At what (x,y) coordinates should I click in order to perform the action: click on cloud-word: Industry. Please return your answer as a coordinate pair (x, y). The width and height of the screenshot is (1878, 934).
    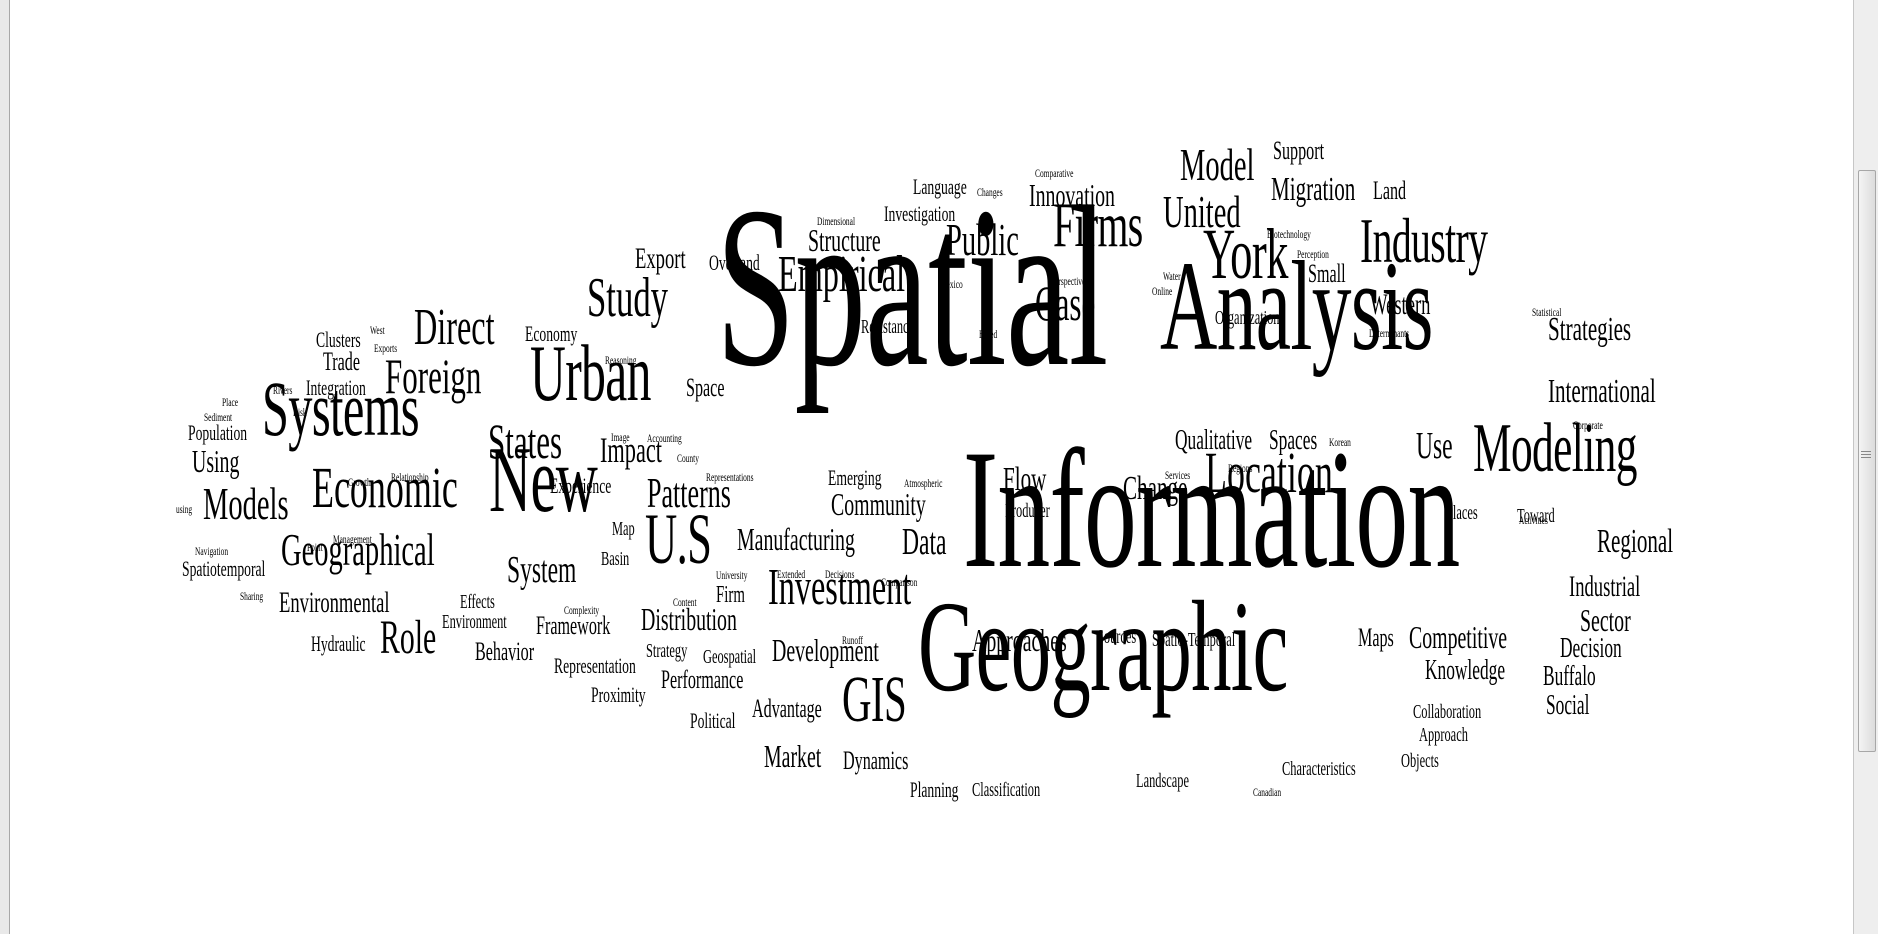
    Looking at the image, I should click on (1424, 241).